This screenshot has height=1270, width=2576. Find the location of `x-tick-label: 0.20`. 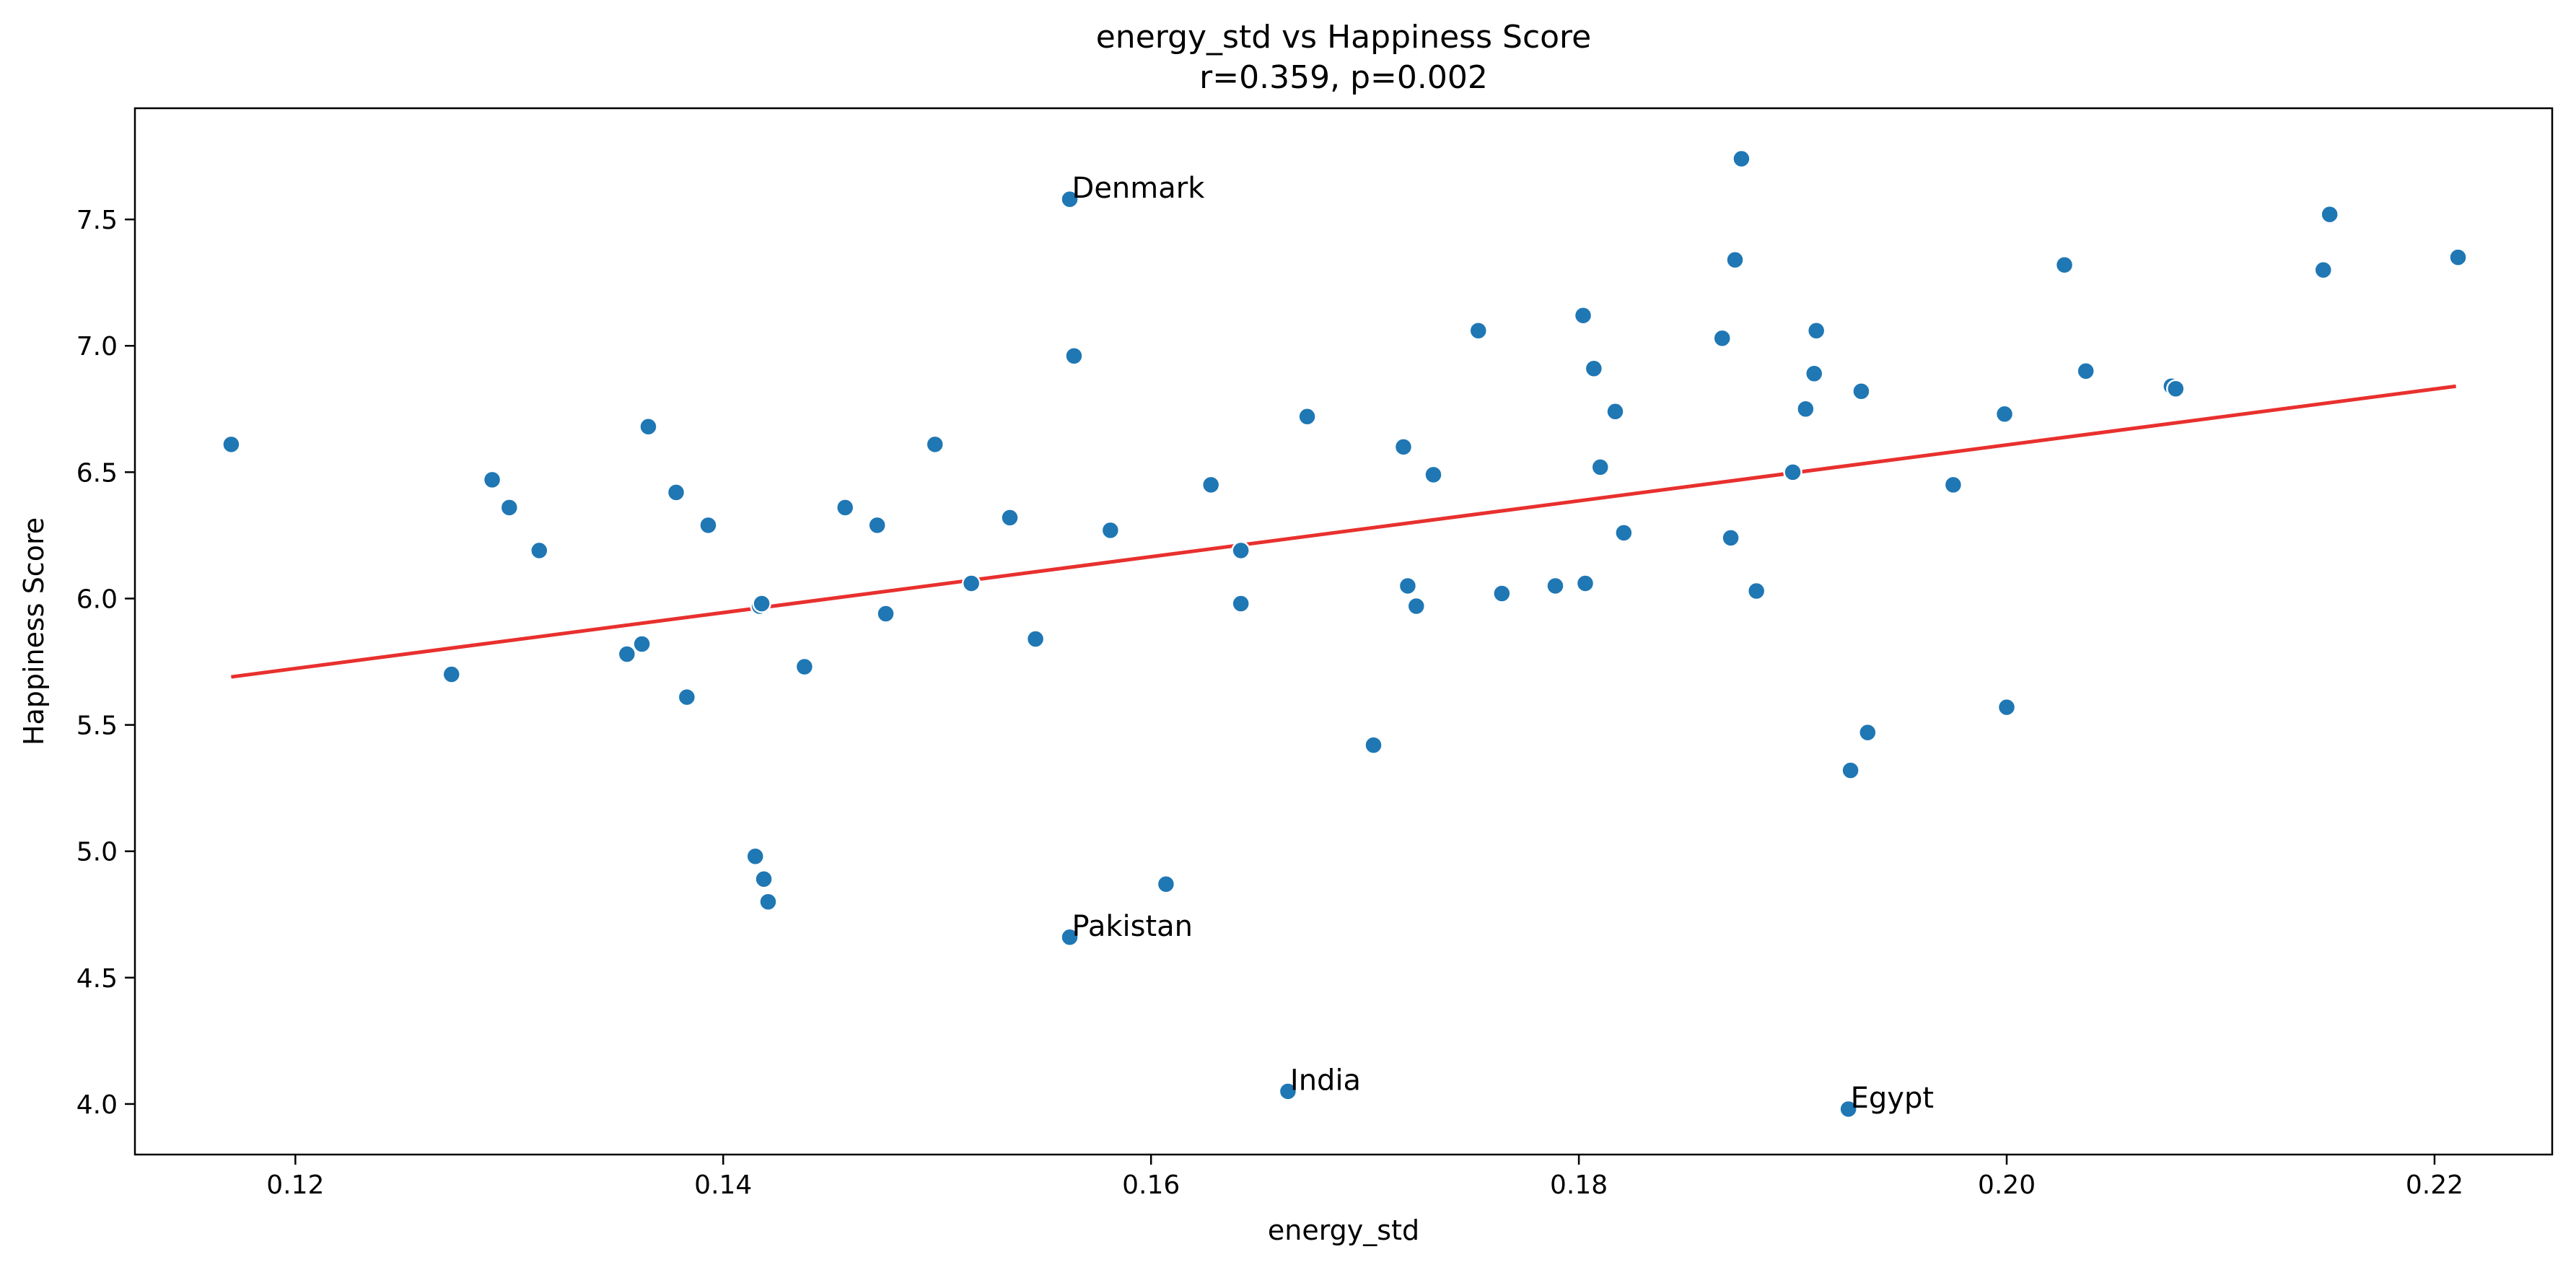

x-tick-label: 0.20 is located at coordinates (2007, 1185).